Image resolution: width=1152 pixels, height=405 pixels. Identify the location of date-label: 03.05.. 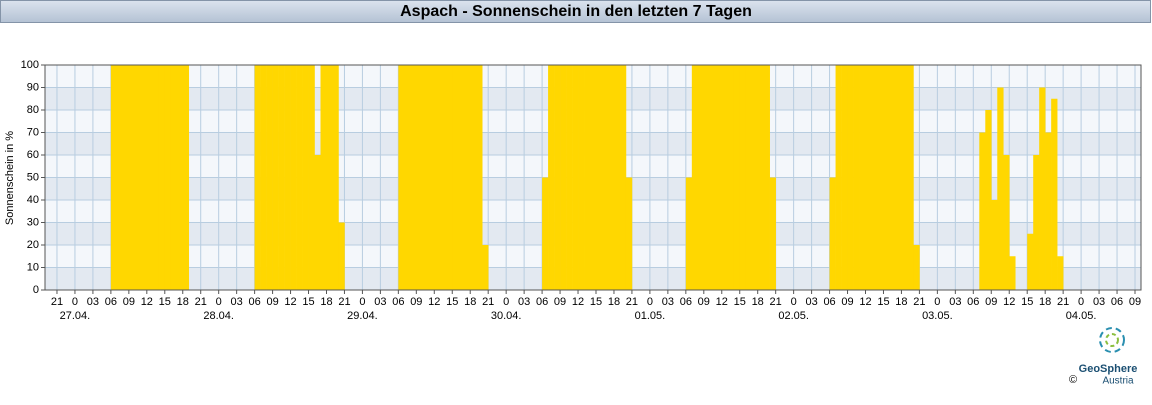
(937, 316).